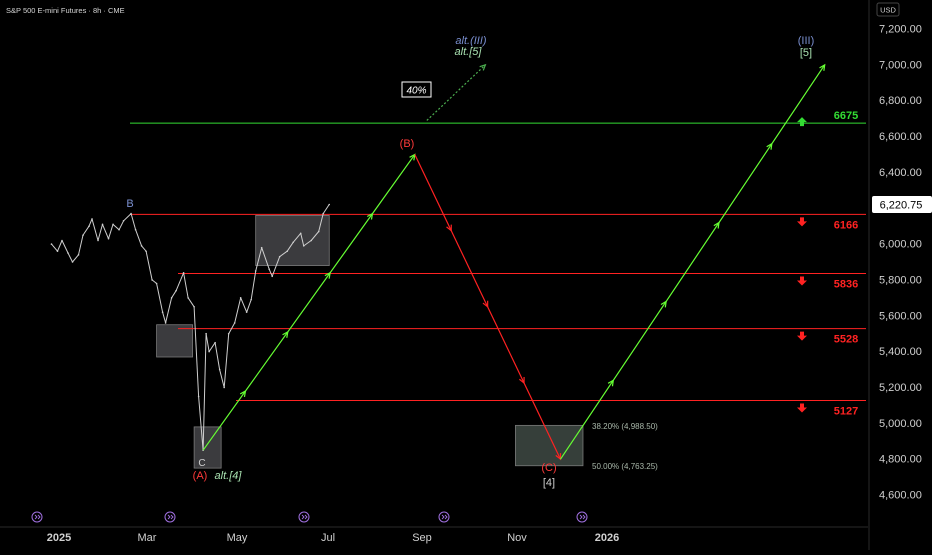  I want to click on level-labels: 6675 6166 5836 5528 5127, so click(827, 264).